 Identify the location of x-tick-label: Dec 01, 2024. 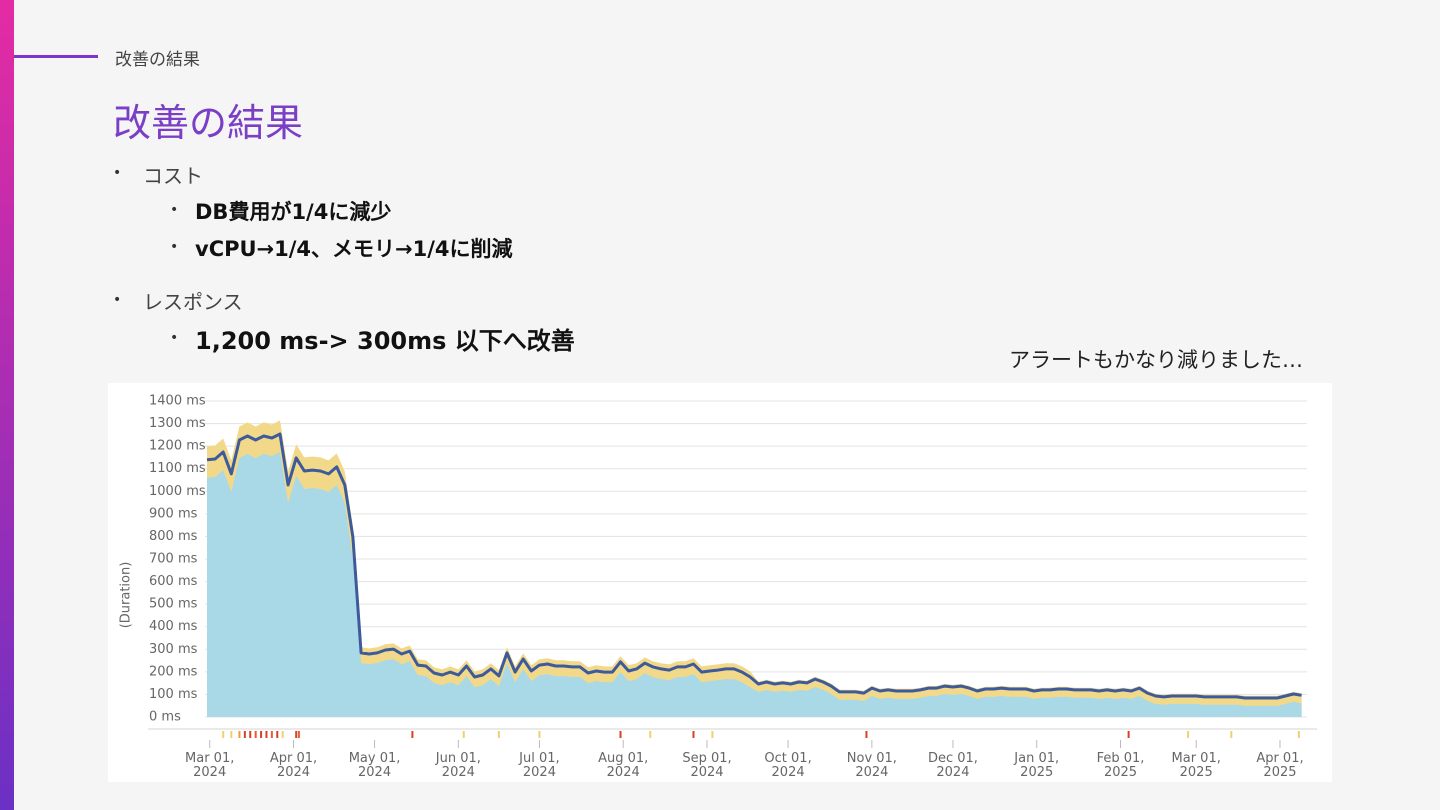
(952, 765).